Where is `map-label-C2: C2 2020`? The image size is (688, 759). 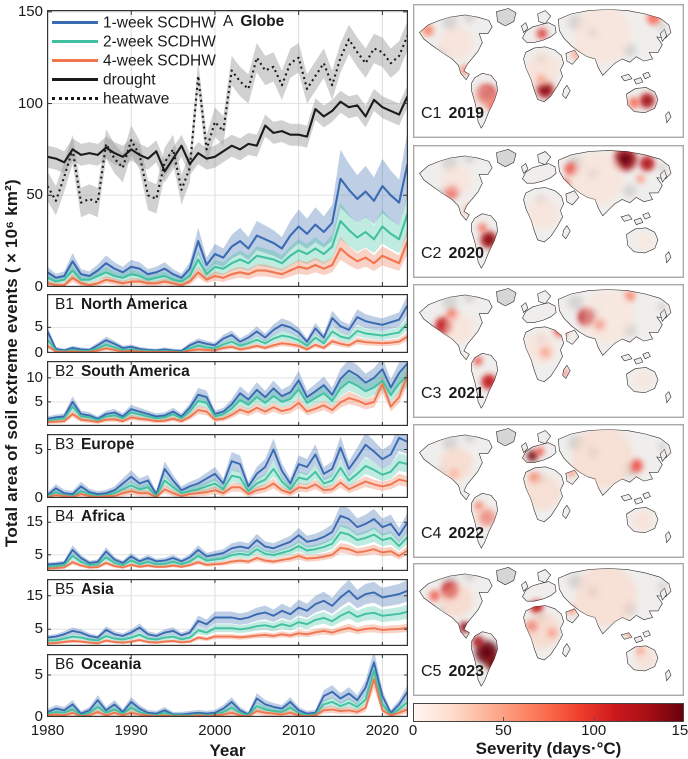
map-label-C2: C2 2020 is located at coordinates (452, 254).